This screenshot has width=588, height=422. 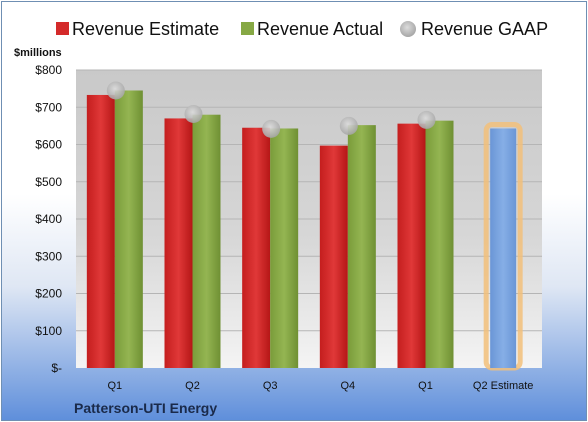 I want to click on x-tick-label: Q3, so click(x=270, y=386).